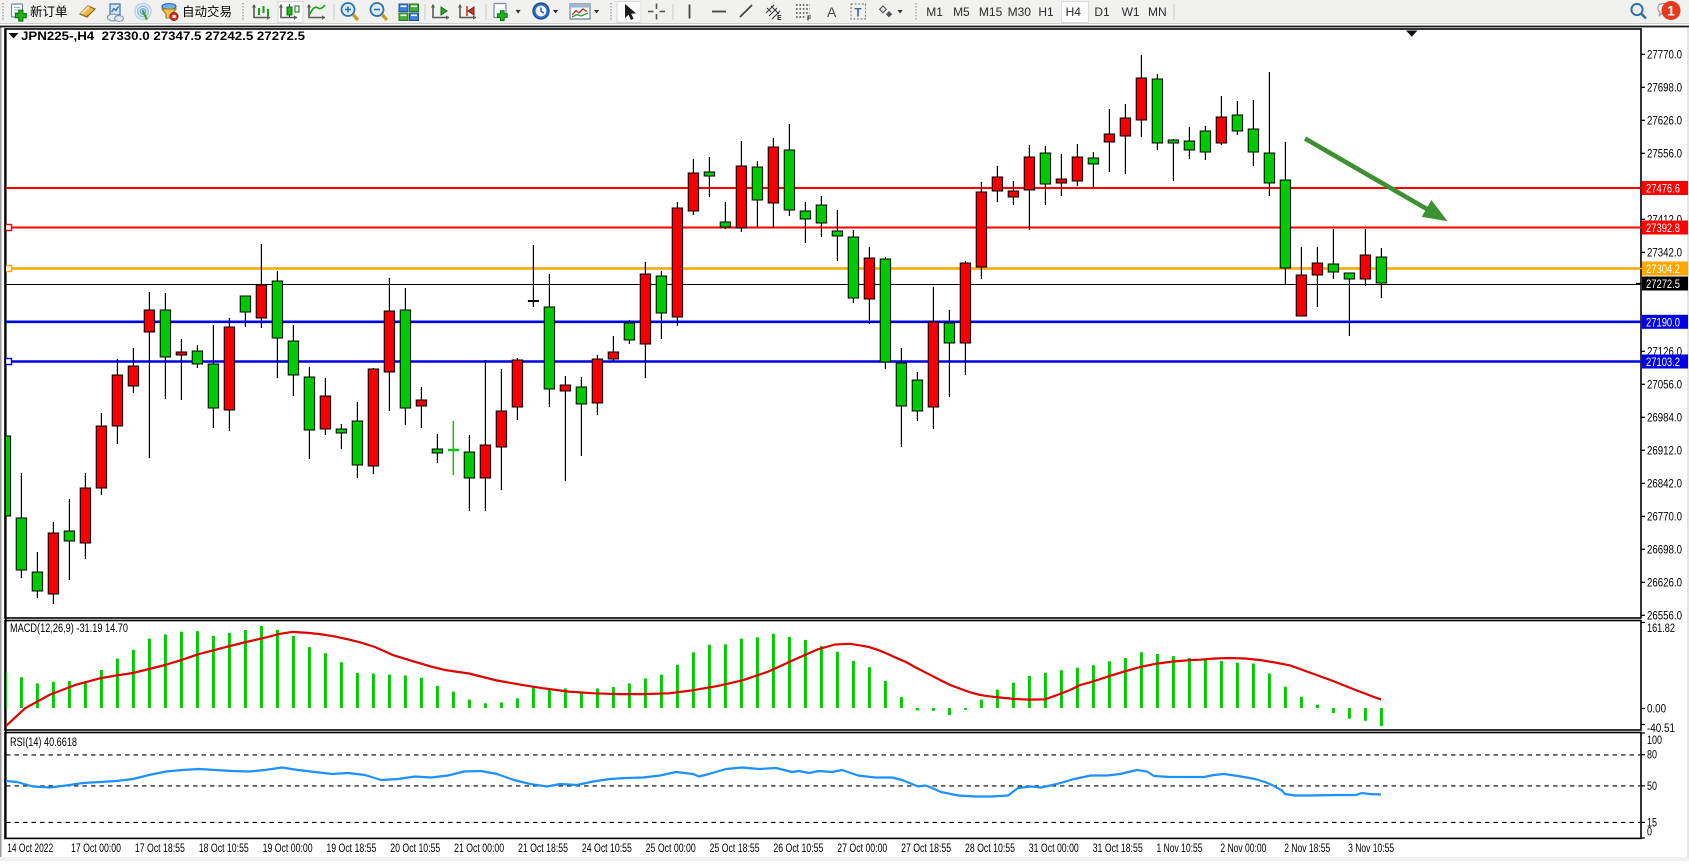 Image resolution: width=1689 pixels, height=866 pixels. I want to click on svg-text: 27103.2, so click(1663, 363).